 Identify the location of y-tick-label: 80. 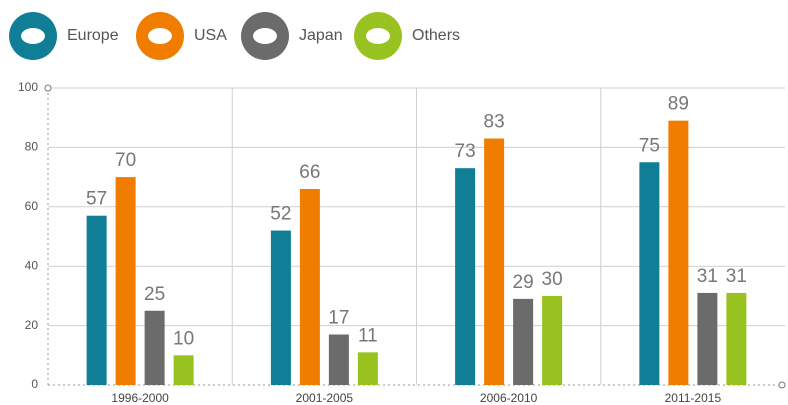
(32, 147).